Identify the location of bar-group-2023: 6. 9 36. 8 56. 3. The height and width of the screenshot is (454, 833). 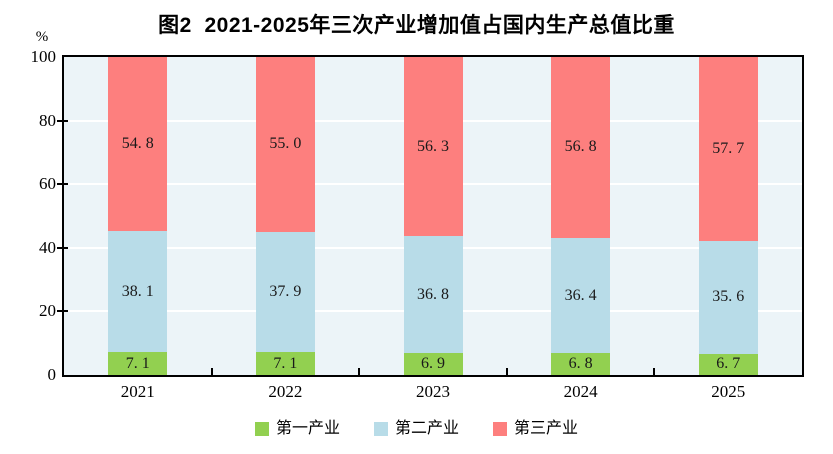
(433, 216).